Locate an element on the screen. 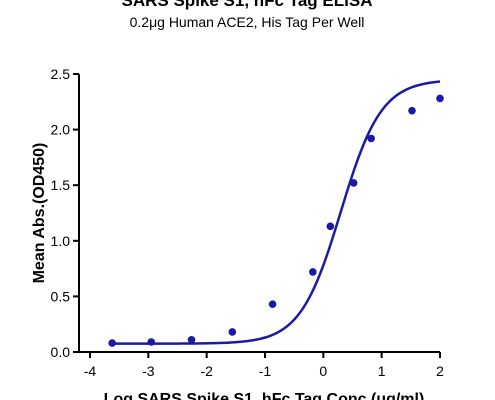  chart-title: SARS Spike S1, hFc Tag ELISA is located at coordinates (247, 5).